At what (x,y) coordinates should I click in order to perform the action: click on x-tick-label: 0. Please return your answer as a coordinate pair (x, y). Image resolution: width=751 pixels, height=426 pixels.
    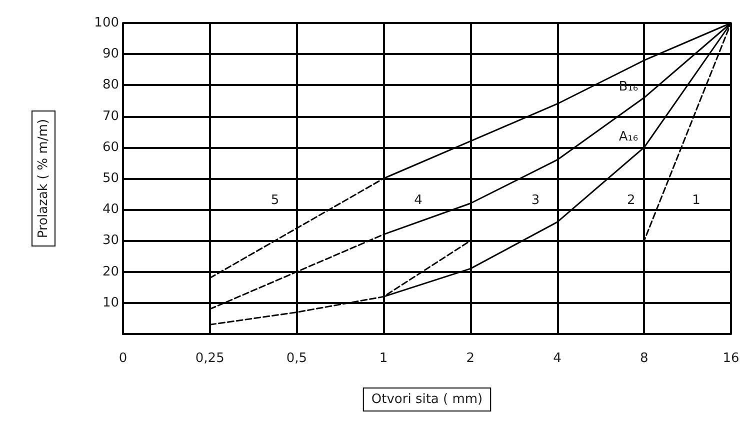
    Looking at the image, I should click on (123, 358).